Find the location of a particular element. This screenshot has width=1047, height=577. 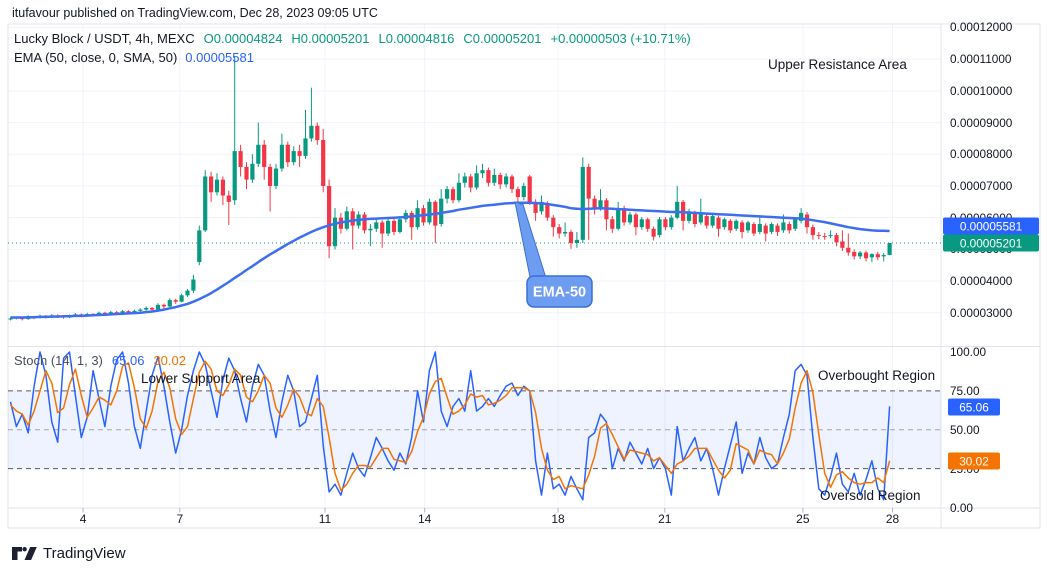

time-axis-label: 21 is located at coordinates (665, 519).